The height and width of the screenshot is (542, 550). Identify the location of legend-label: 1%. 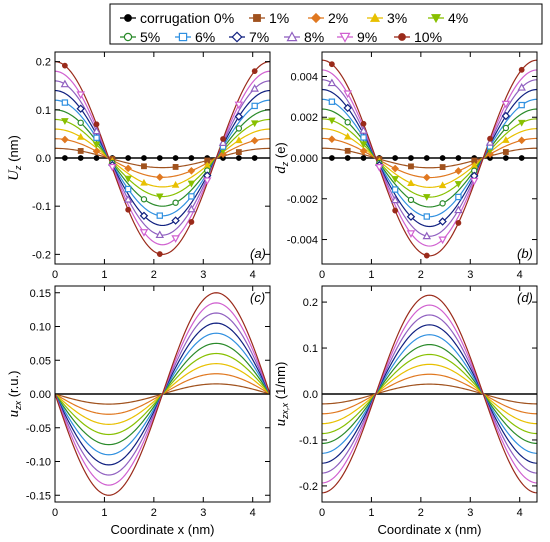
(279, 18).